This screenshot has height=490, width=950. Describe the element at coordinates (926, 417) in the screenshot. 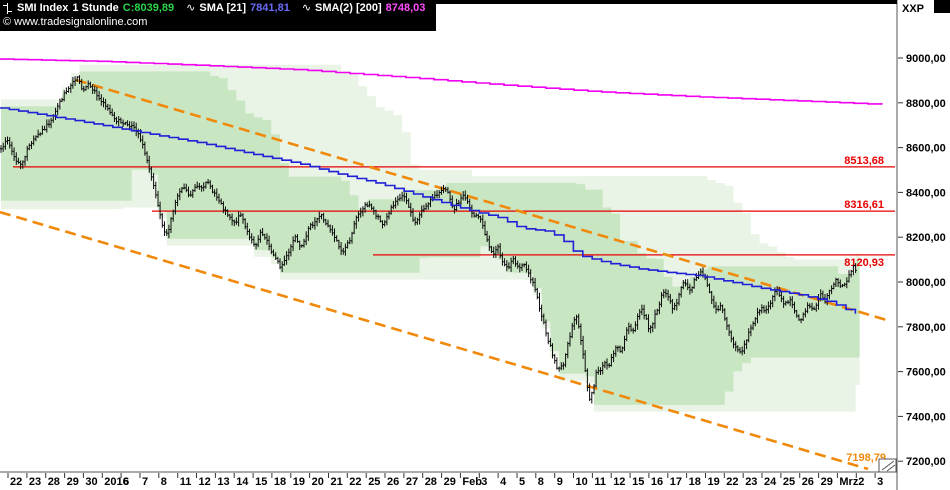

I see `y-axis-label: 7400,00` at that location.